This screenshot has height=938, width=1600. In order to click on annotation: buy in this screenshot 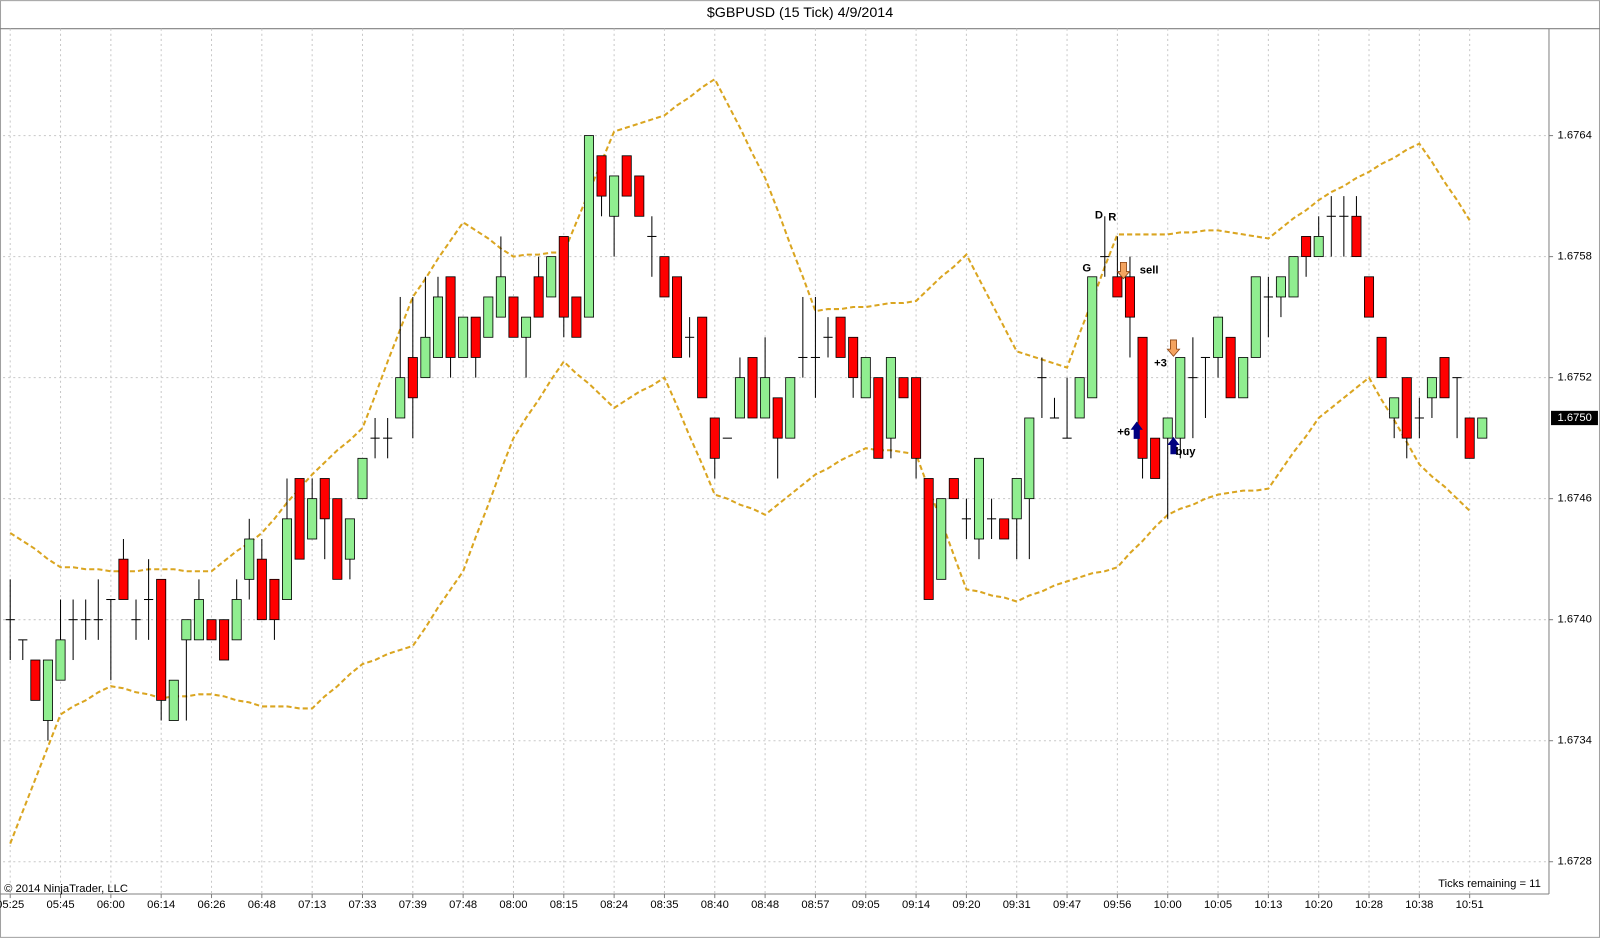, I will do `click(1186, 452)`.